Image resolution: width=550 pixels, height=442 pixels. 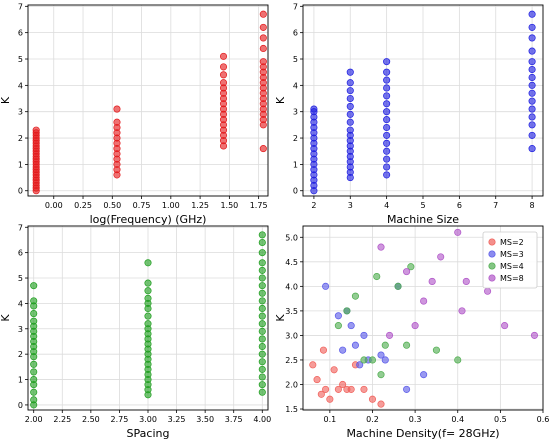 What do you see at coordinates (512, 254) in the screenshot?
I see `legend-label: MS=3` at bounding box center [512, 254].